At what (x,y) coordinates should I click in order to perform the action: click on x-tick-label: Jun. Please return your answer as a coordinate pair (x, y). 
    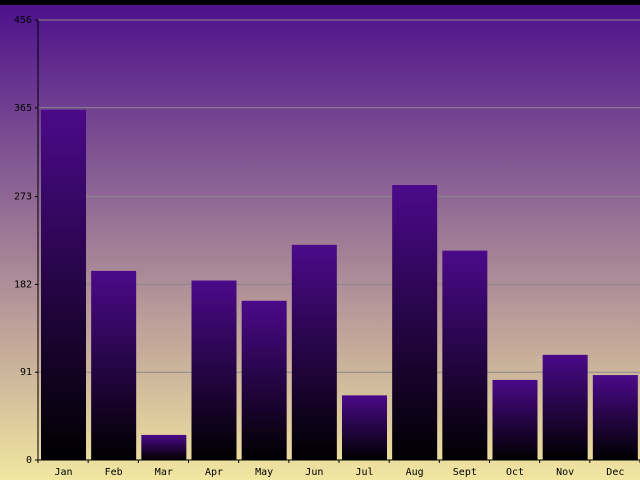
    Looking at the image, I should click on (314, 472).